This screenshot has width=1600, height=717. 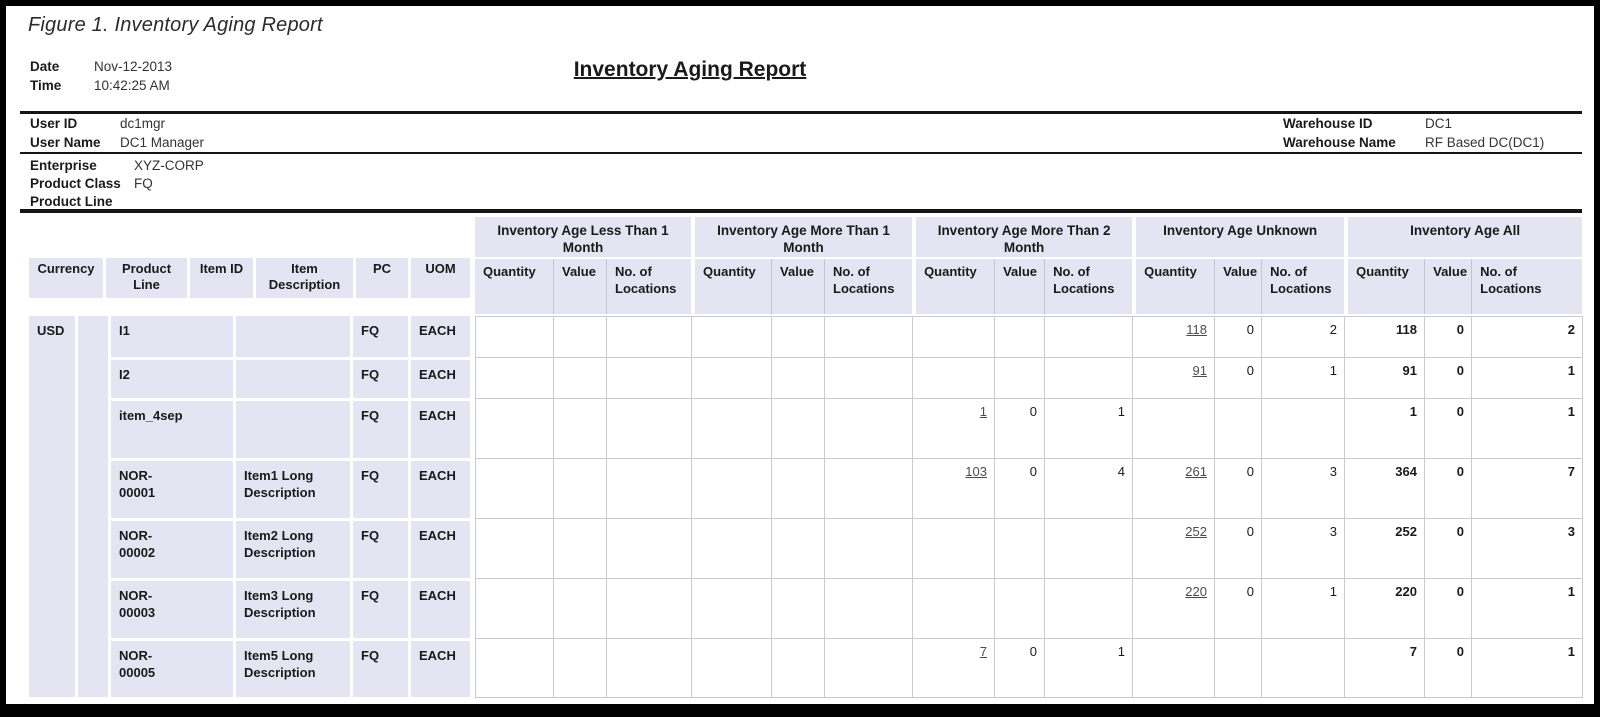 What do you see at coordinates (1196, 471) in the screenshot?
I see `quantity-link: 261` at bounding box center [1196, 471].